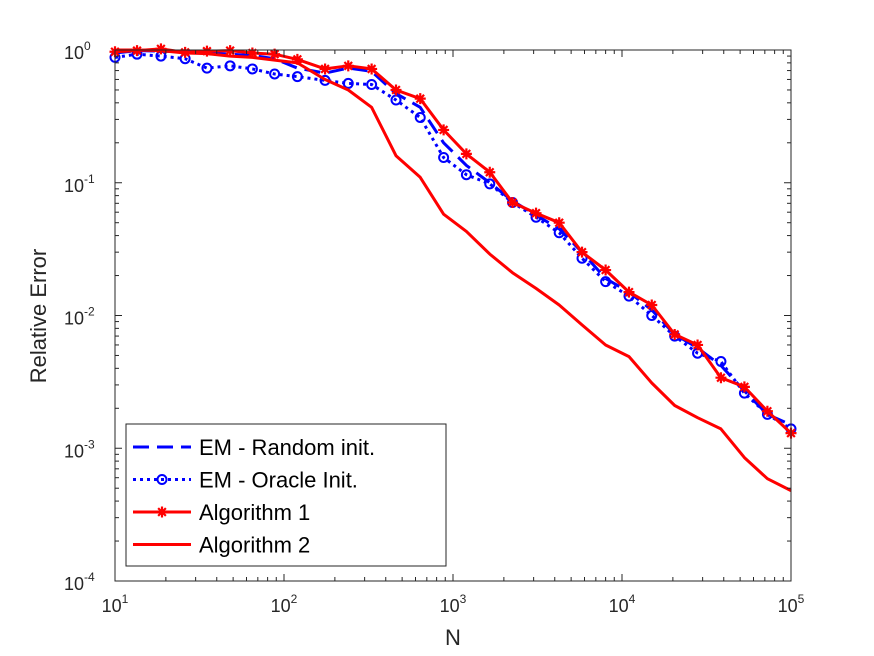 Image resolution: width=874 pixels, height=656 pixels. Describe the element at coordinates (463, 599) in the screenshot. I see `x-tick-exponent: 3` at that location.